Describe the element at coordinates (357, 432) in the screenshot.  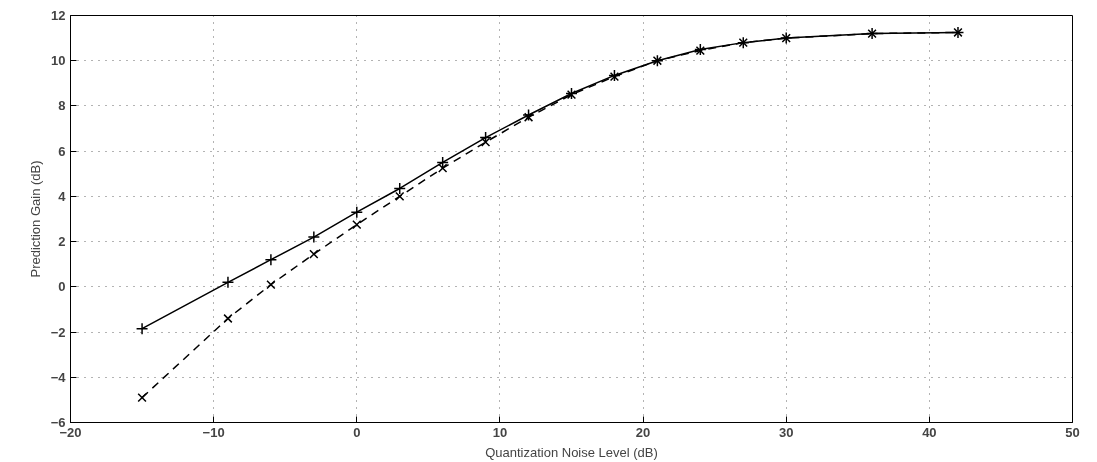
I see `x-tick-label: 0` at that location.